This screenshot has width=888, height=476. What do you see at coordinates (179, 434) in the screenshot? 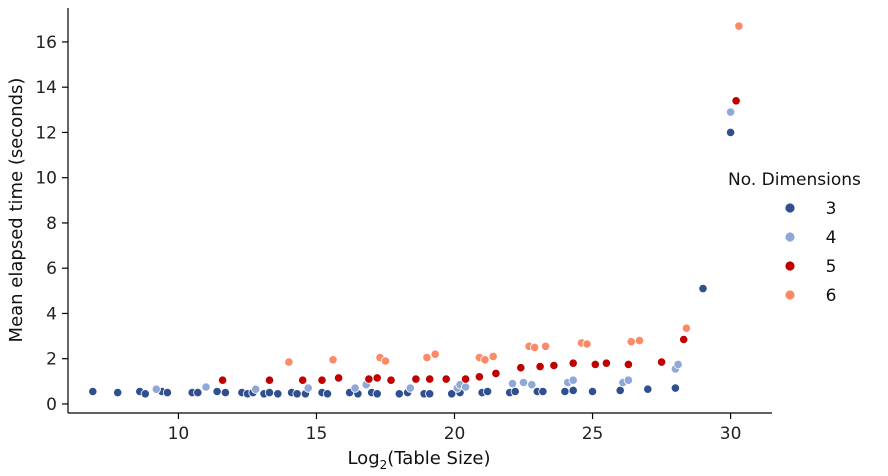
I see `x-tick-label: 10` at bounding box center [179, 434].